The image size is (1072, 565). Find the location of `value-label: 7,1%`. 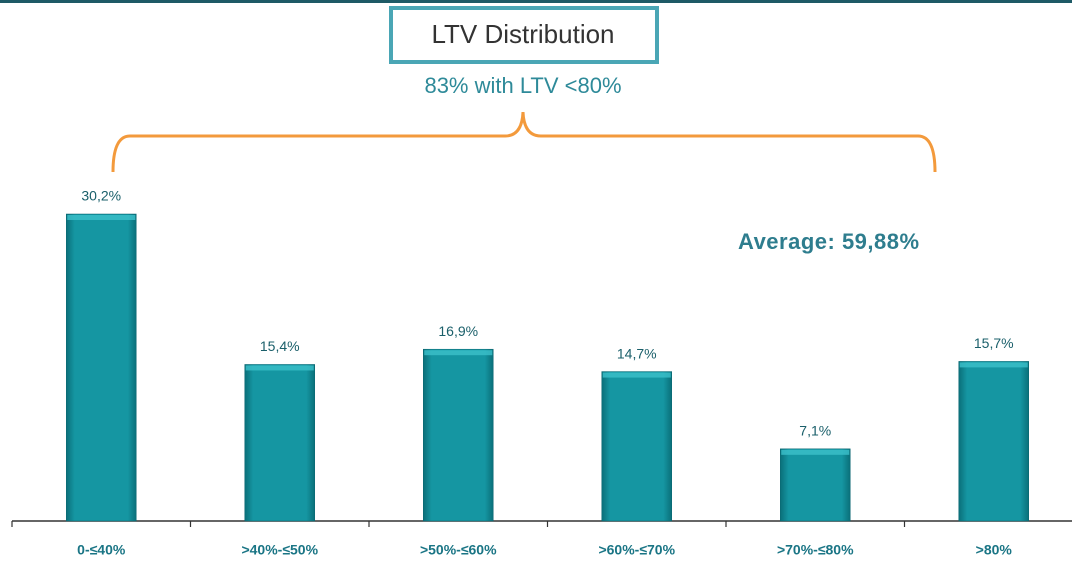

value-label: 7,1% is located at coordinates (815, 431).